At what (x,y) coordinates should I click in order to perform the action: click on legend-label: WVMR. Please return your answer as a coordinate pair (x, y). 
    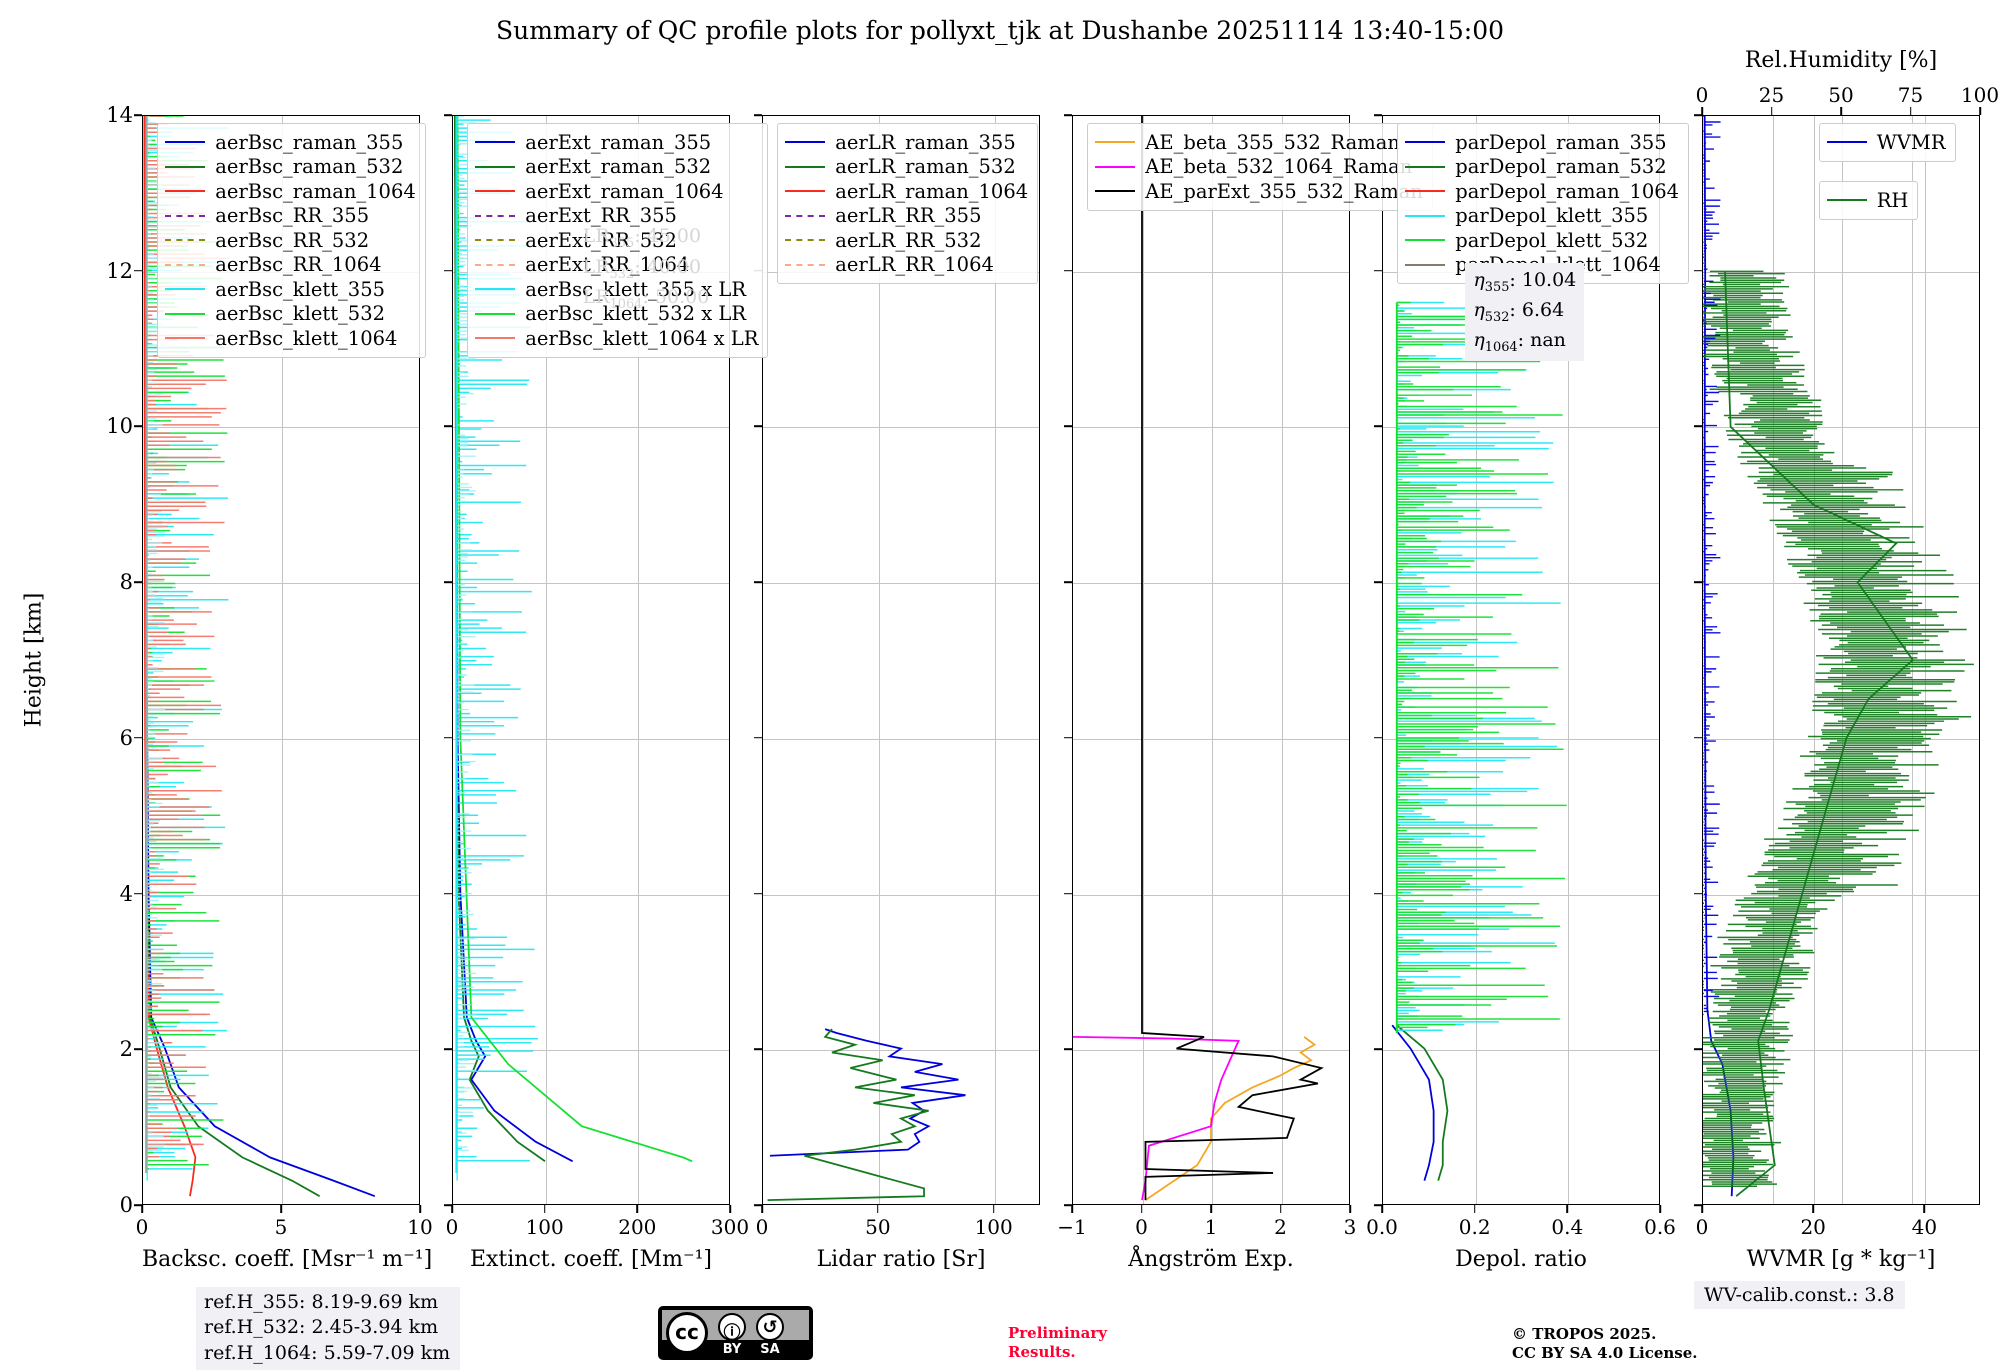
    Looking at the image, I should click on (1911, 142).